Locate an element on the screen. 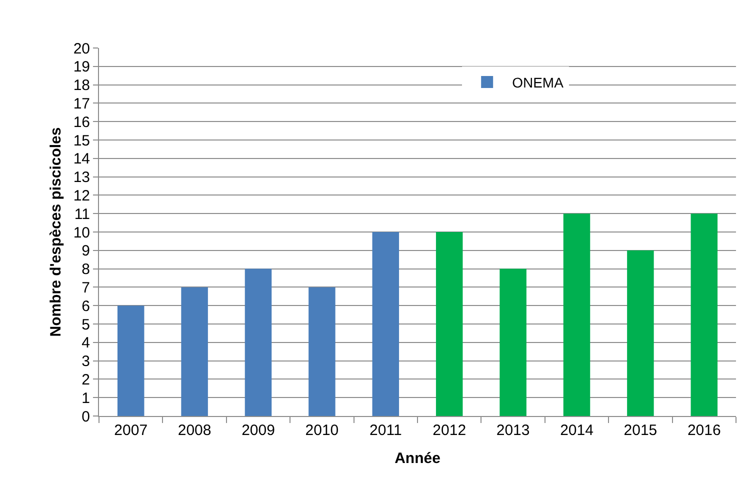 This screenshot has height=497, width=744. x-axis-title: Année is located at coordinates (417, 458).